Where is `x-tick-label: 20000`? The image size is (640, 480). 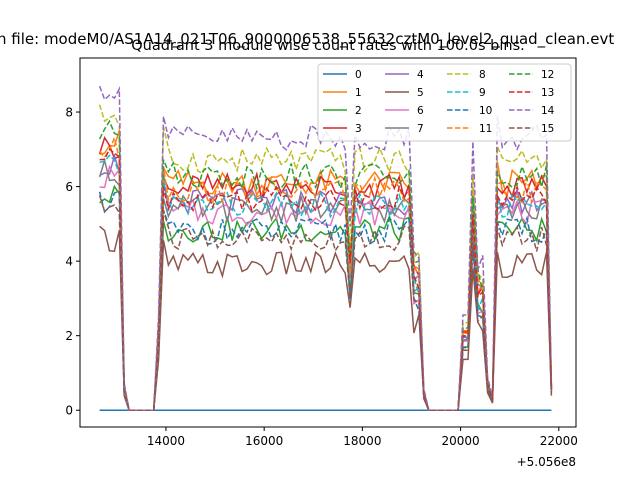
x-tick-label: 20000 is located at coordinates (461, 441).